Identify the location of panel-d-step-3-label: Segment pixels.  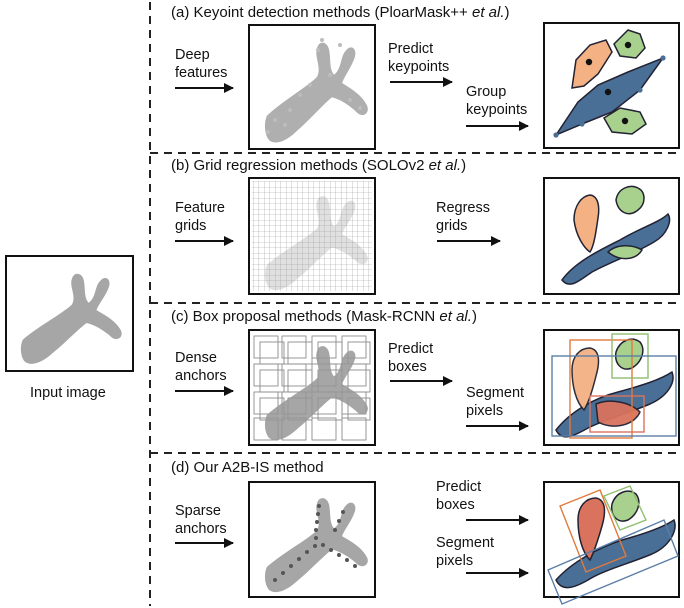
(465, 552).